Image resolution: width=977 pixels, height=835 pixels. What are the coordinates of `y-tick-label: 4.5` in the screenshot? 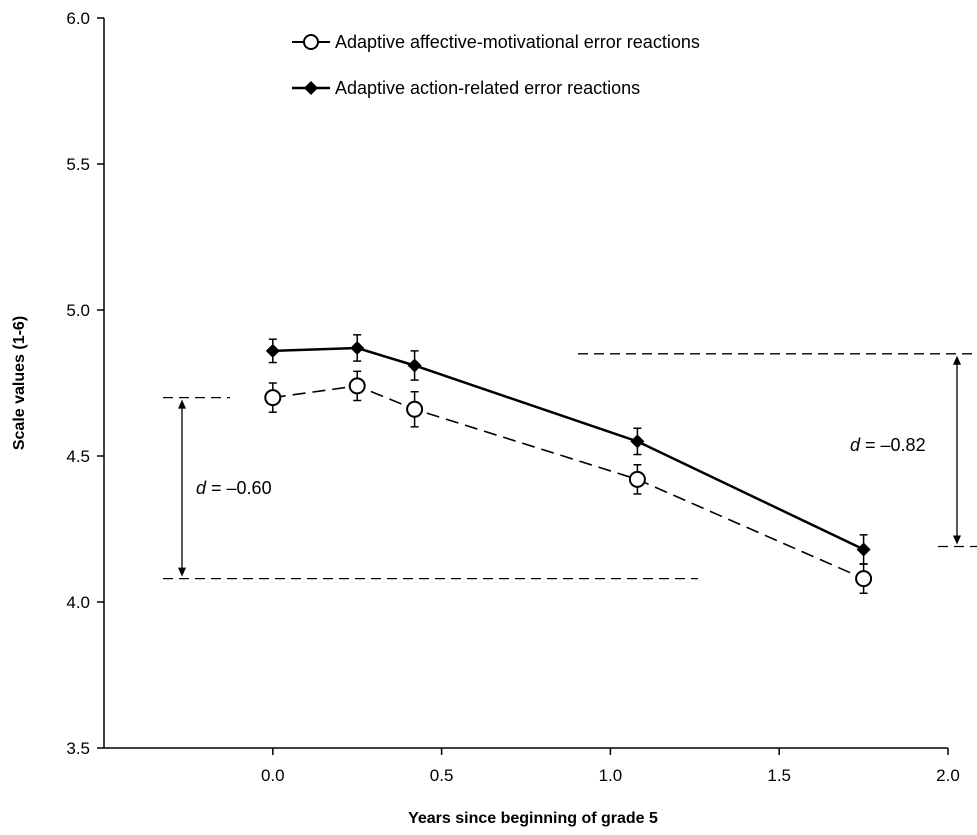 It's located at (78, 456).